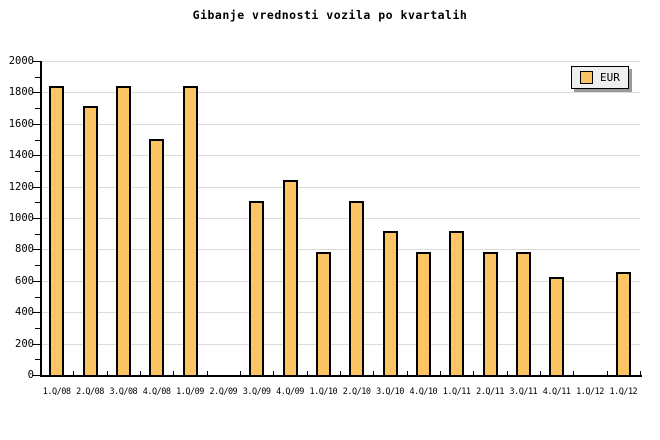  What do you see at coordinates (24, 312) in the screenshot?
I see `y-tick-label: 400` at bounding box center [24, 312].